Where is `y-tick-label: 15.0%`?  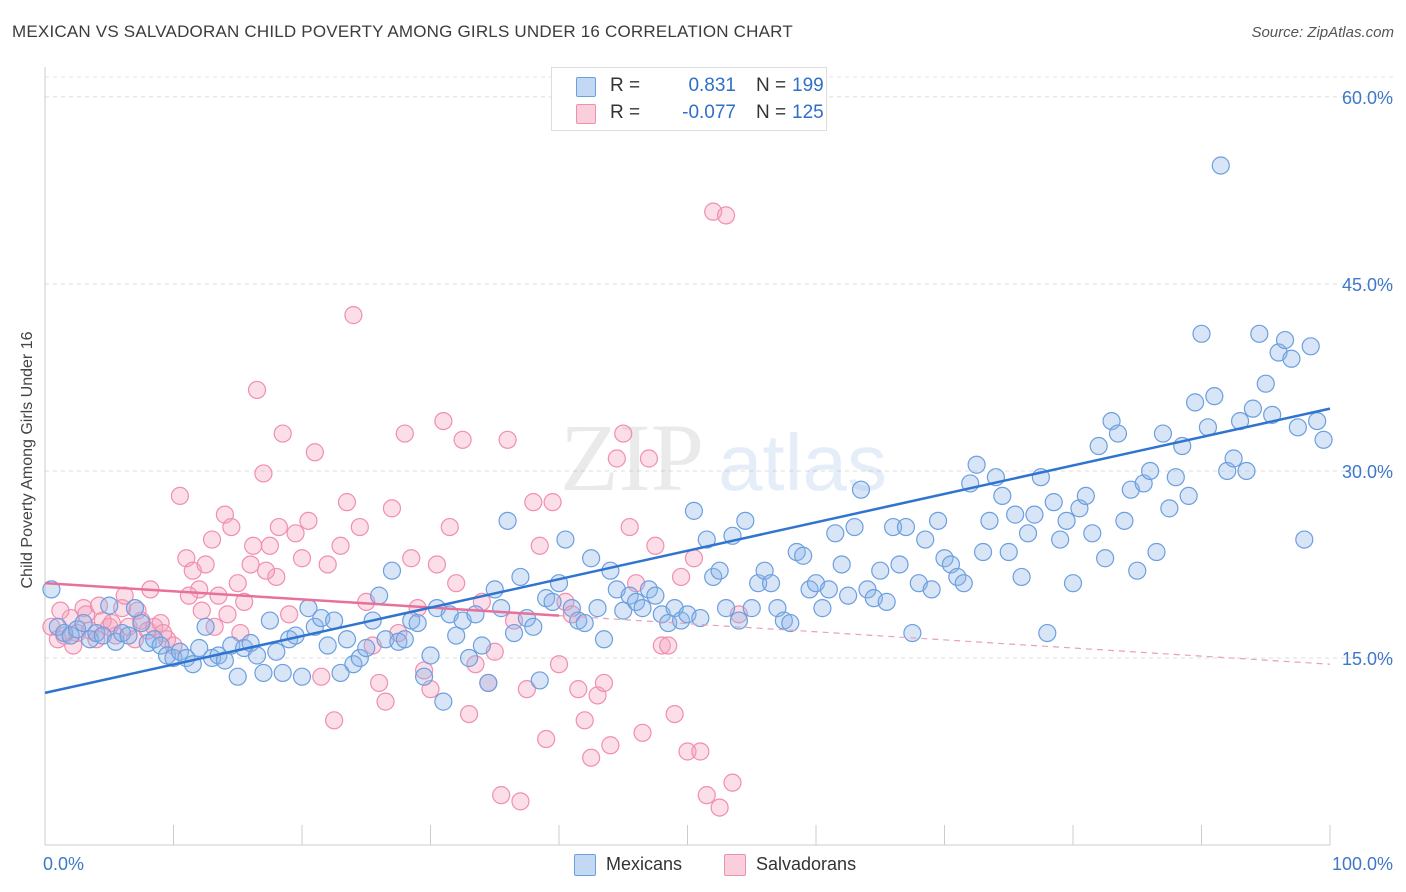
y-tick-label: 15.0% is located at coordinates (1367, 659).